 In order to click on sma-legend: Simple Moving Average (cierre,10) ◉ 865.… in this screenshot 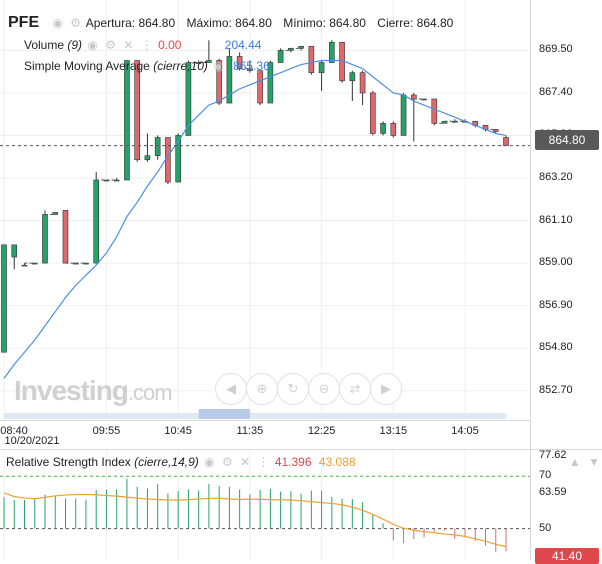, I will do `click(147, 66)`.